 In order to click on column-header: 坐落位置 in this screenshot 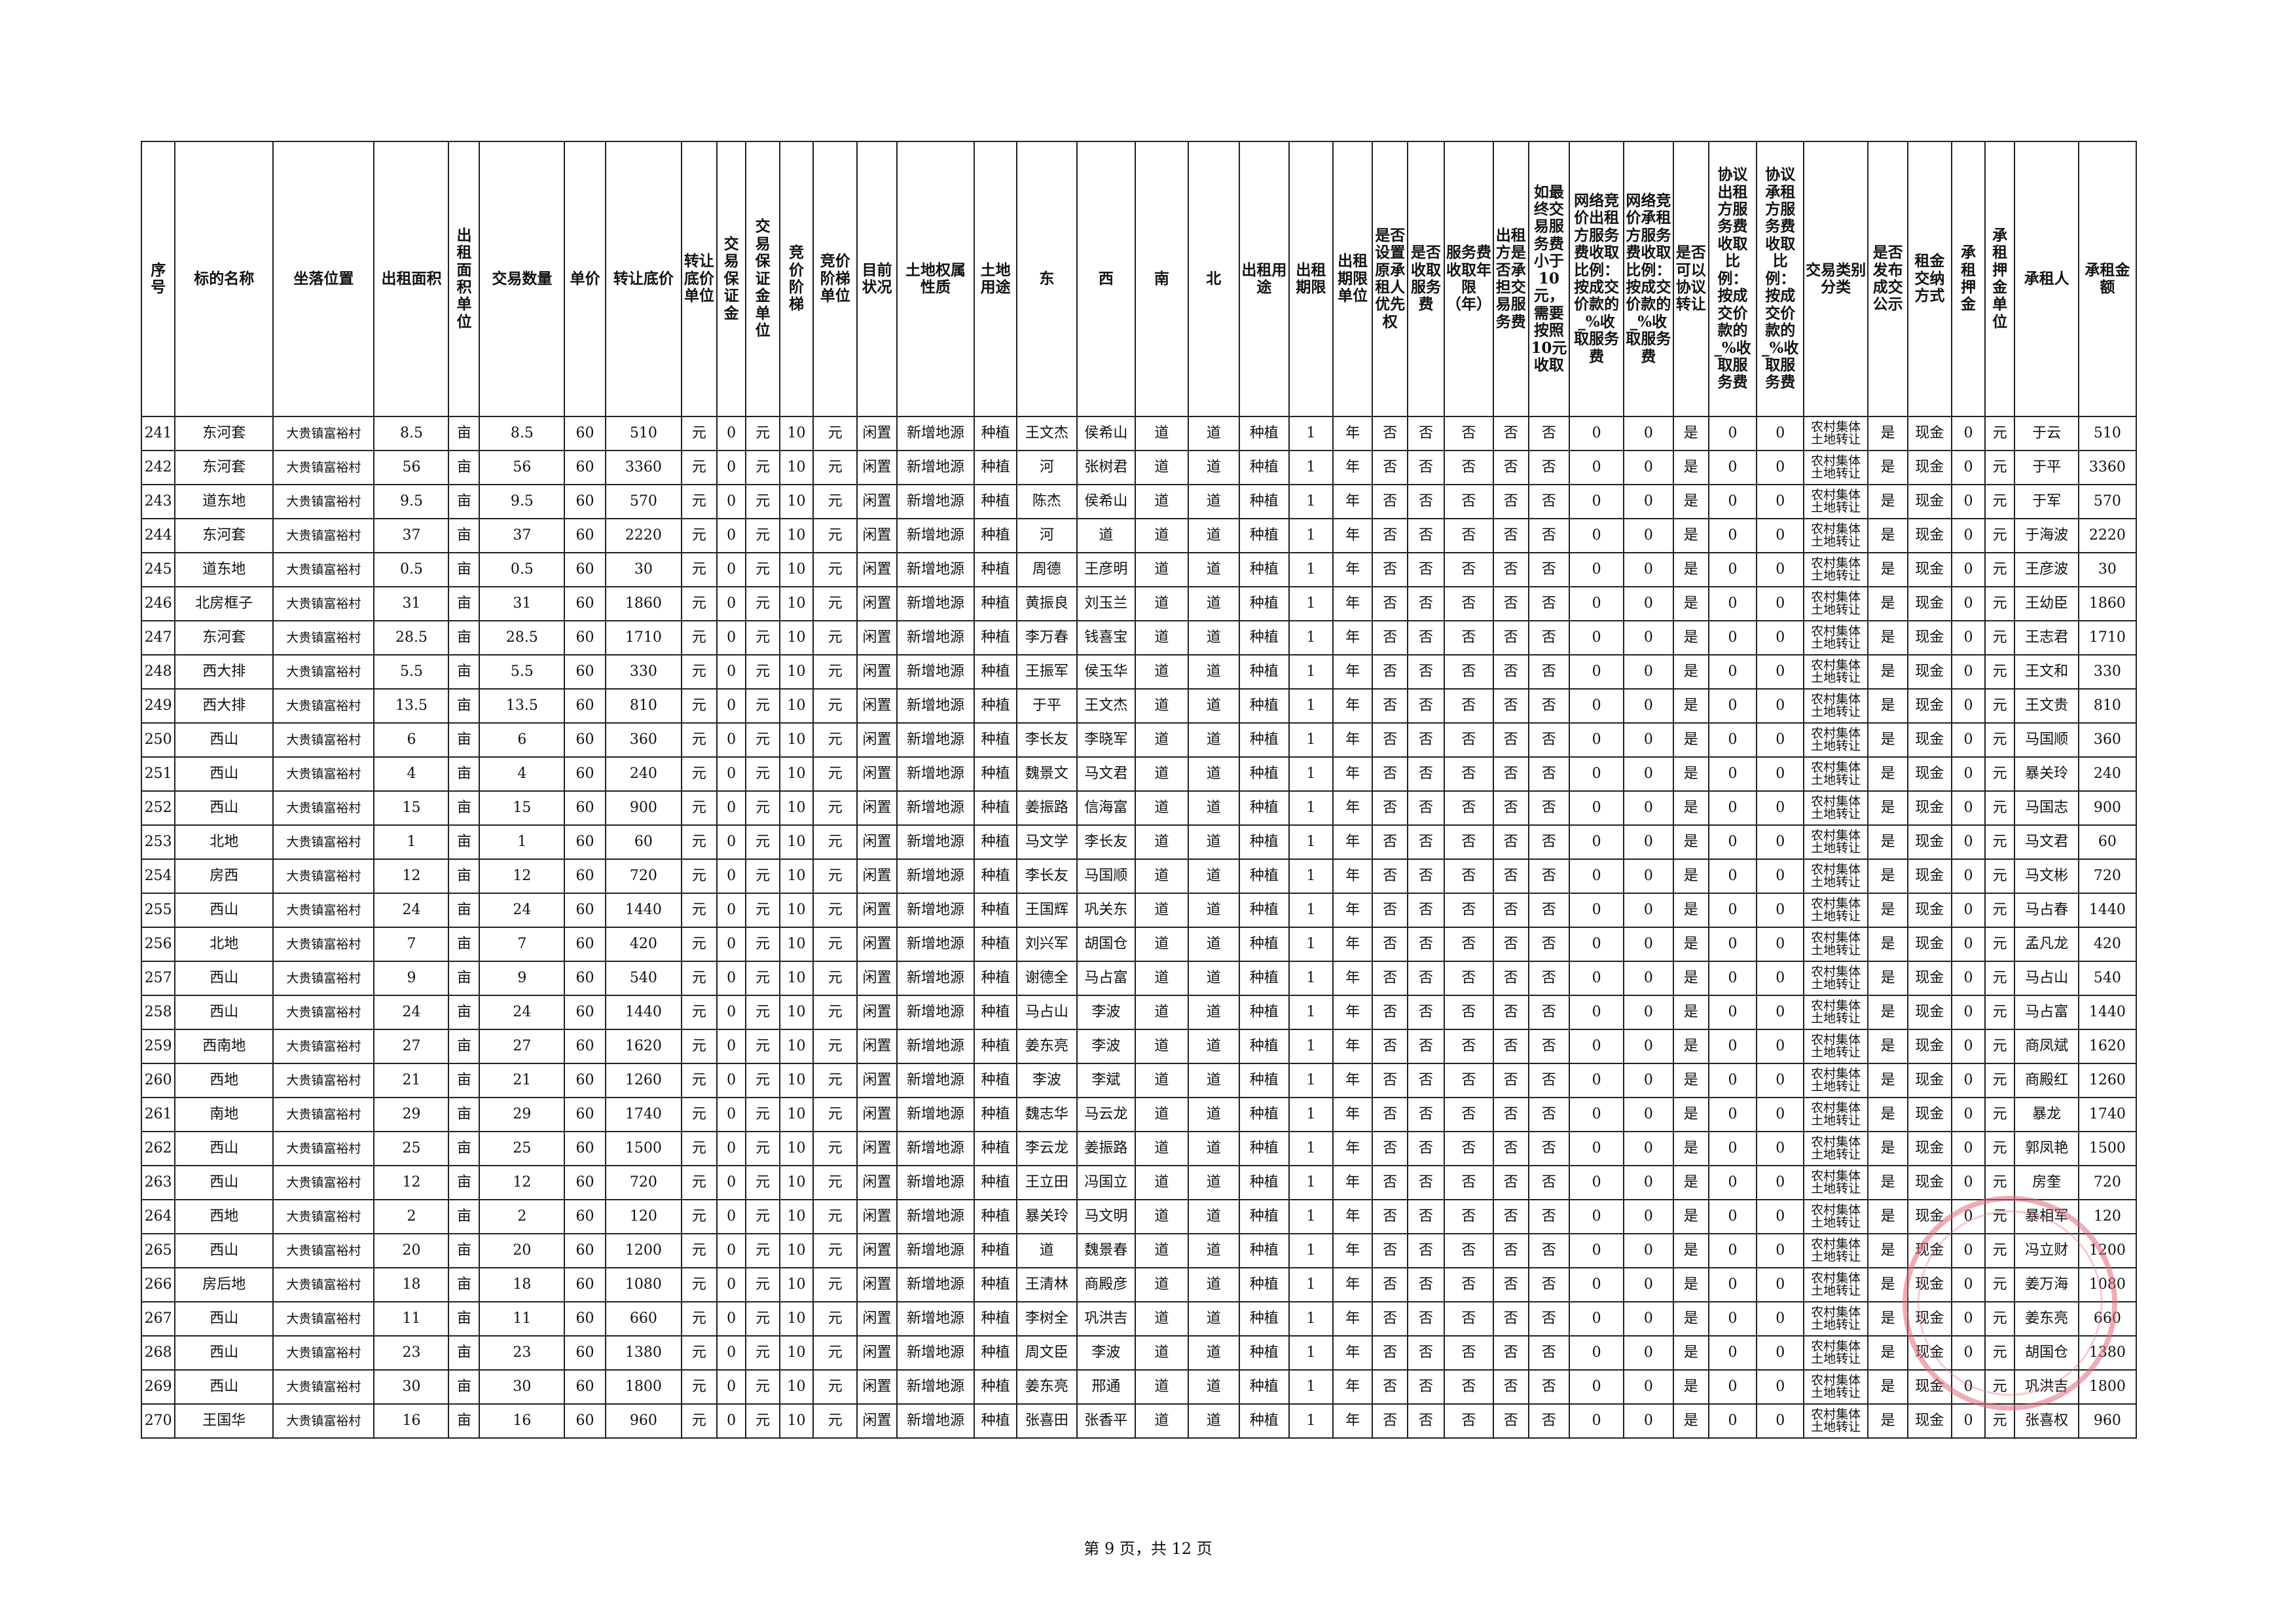, I will do `click(323, 279)`.